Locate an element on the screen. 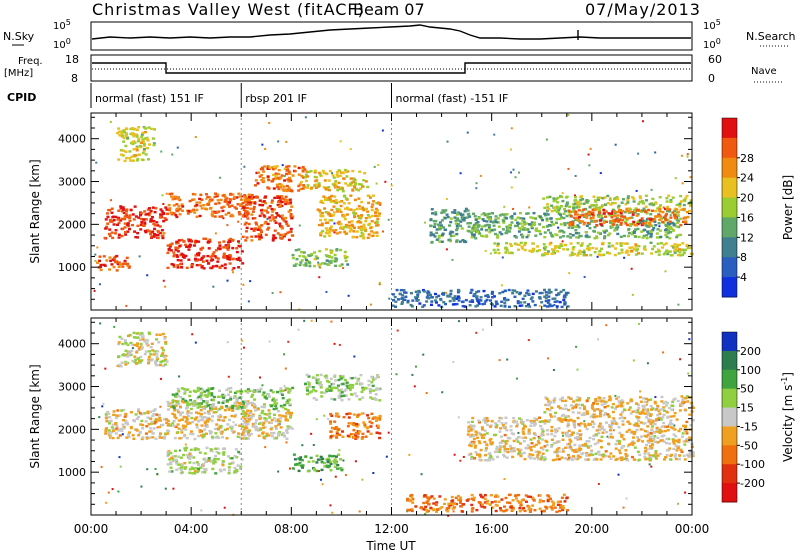  x-tick-label: 20:00 is located at coordinates (592, 529).